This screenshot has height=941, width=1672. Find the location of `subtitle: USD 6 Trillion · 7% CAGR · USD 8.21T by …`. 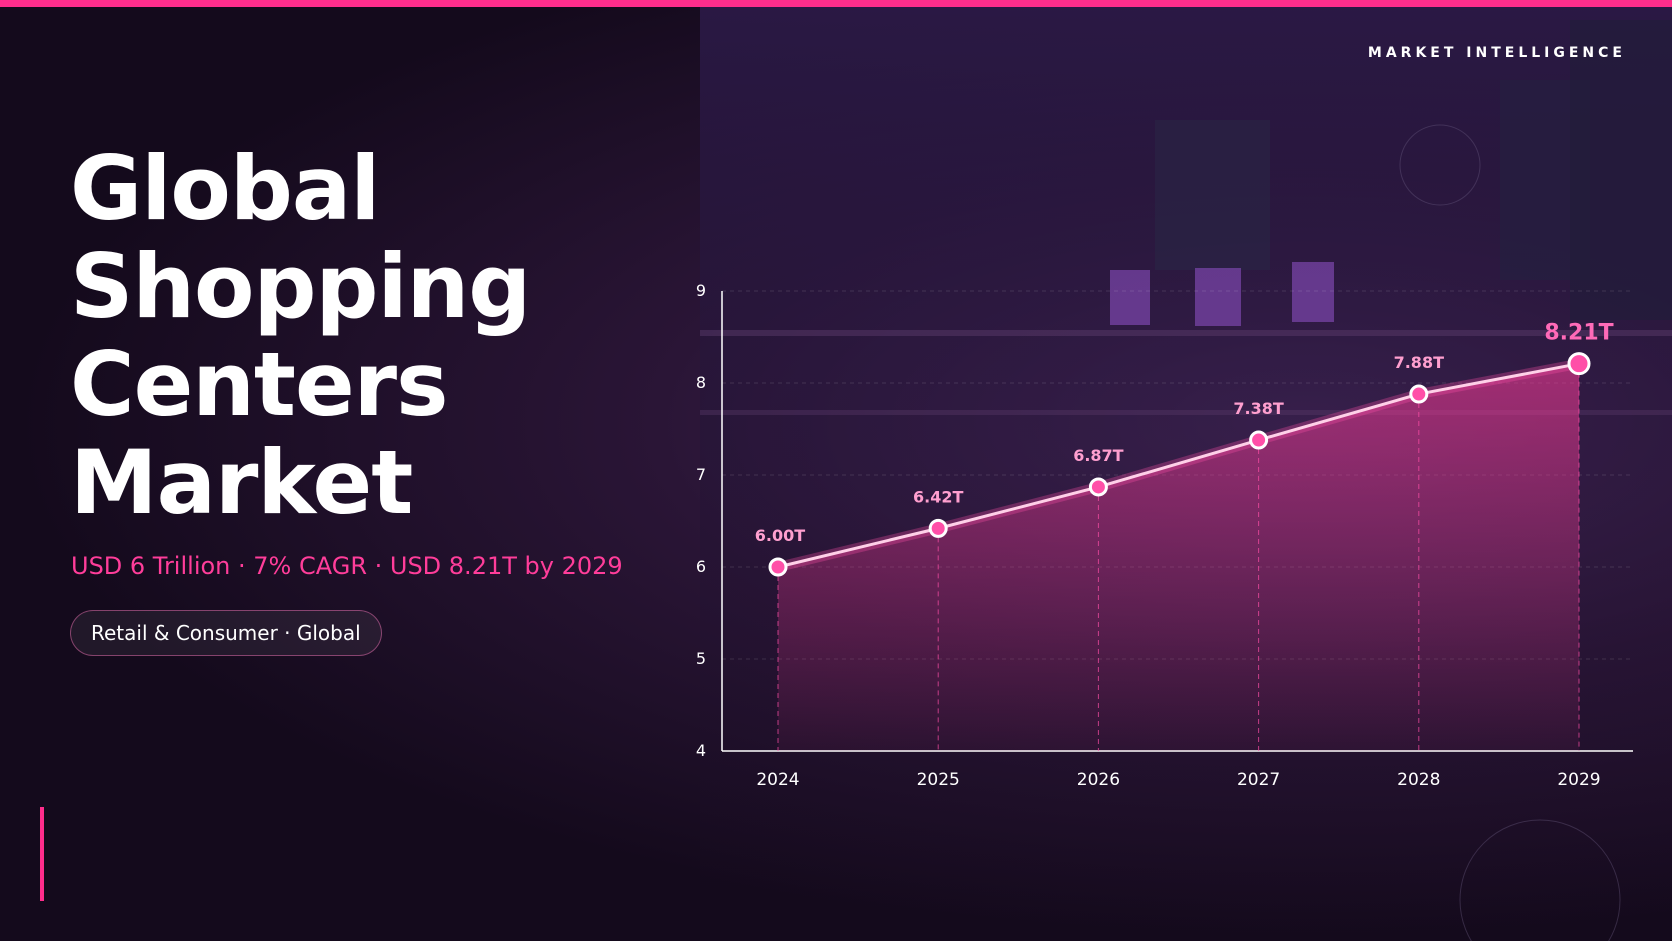

subtitle: USD 6 Trillion · 7% CAGR · USD 8.21T by … is located at coordinates (347, 566).